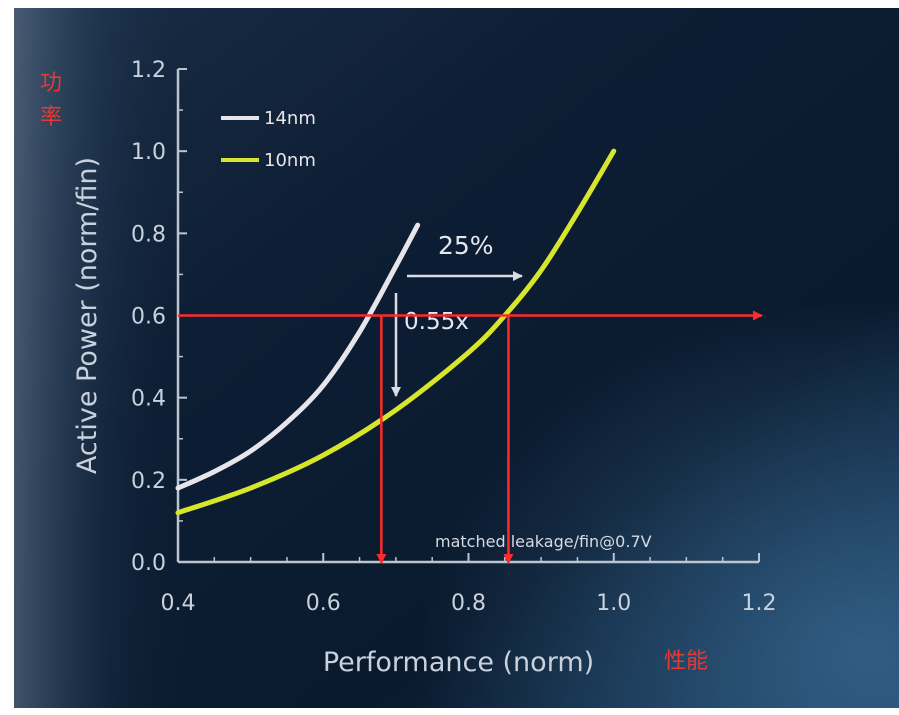  What do you see at coordinates (148, 152) in the screenshot?
I see `y-tick-label: 1.0` at bounding box center [148, 152].